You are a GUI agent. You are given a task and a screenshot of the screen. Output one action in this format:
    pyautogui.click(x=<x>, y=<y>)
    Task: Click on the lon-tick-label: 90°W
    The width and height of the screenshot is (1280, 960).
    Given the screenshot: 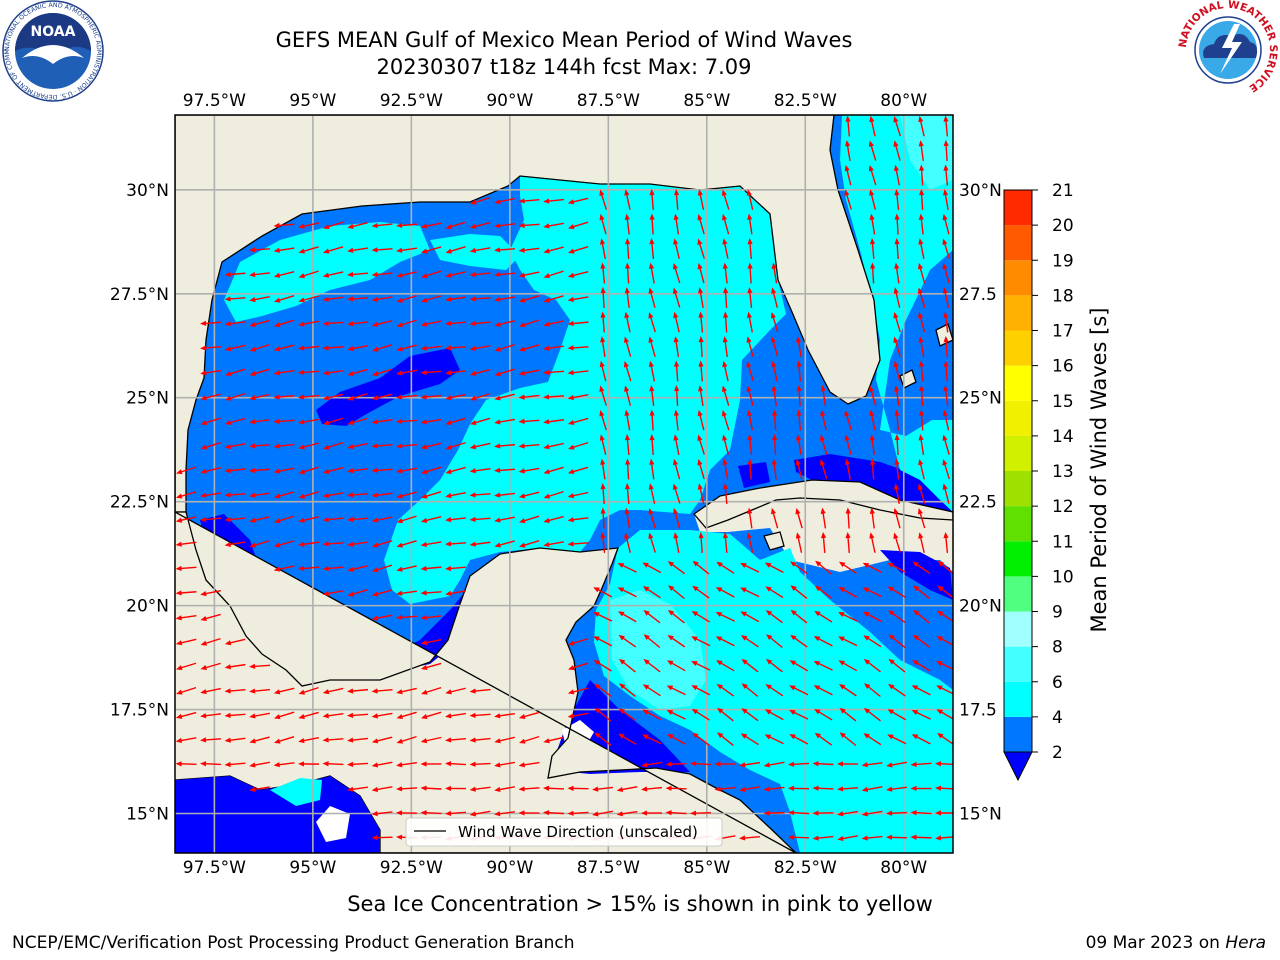 What is the action you would take?
    pyautogui.click(x=509, y=868)
    